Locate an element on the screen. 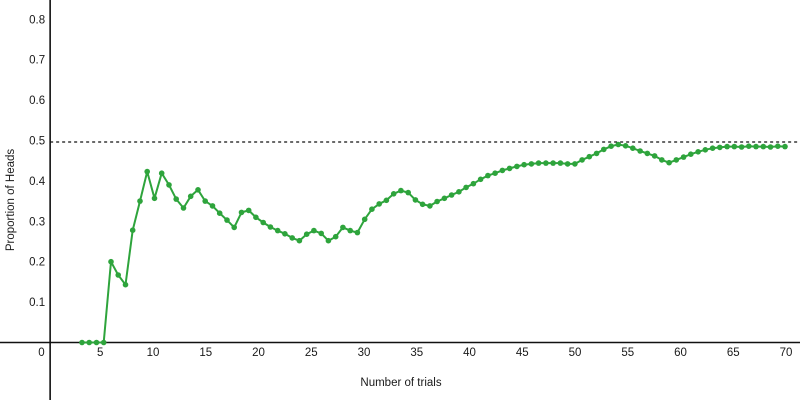 Image resolution: width=800 pixels, height=400 pixels. x-tick-label-60: 60 is located at coordinates (680, 353).